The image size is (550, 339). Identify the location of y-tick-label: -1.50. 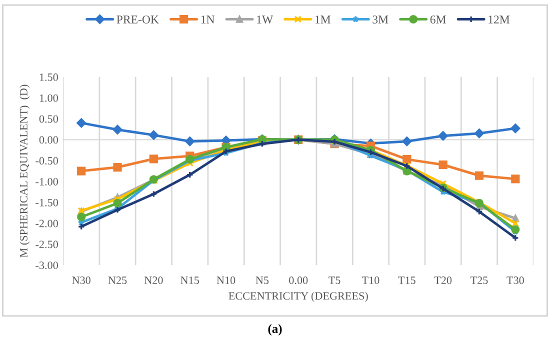
(47, 202).